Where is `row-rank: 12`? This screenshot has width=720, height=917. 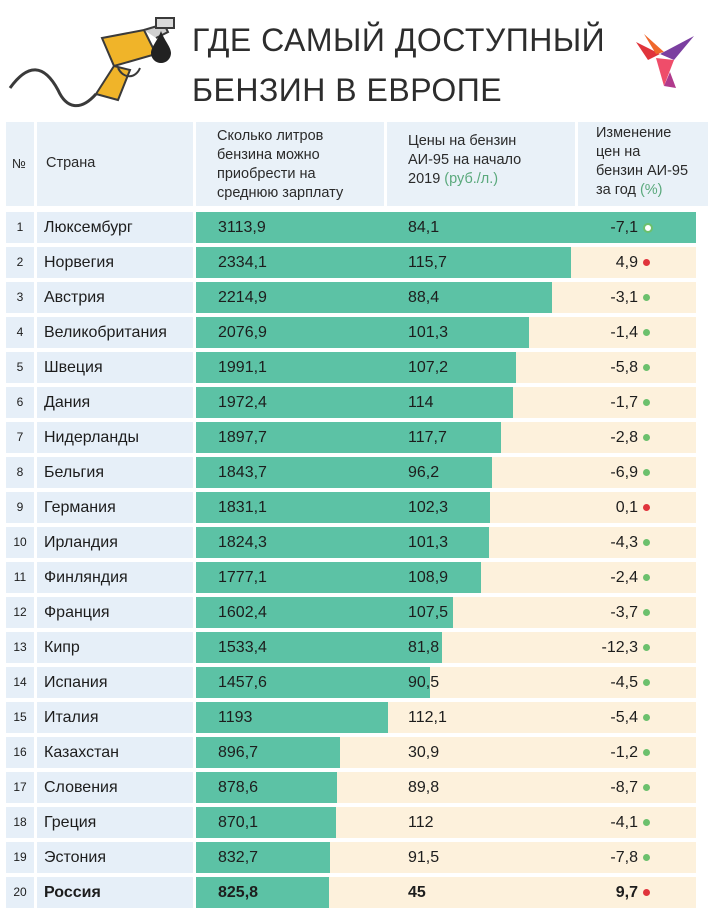
row-rank: 12 is located at coordinates (20, 612).